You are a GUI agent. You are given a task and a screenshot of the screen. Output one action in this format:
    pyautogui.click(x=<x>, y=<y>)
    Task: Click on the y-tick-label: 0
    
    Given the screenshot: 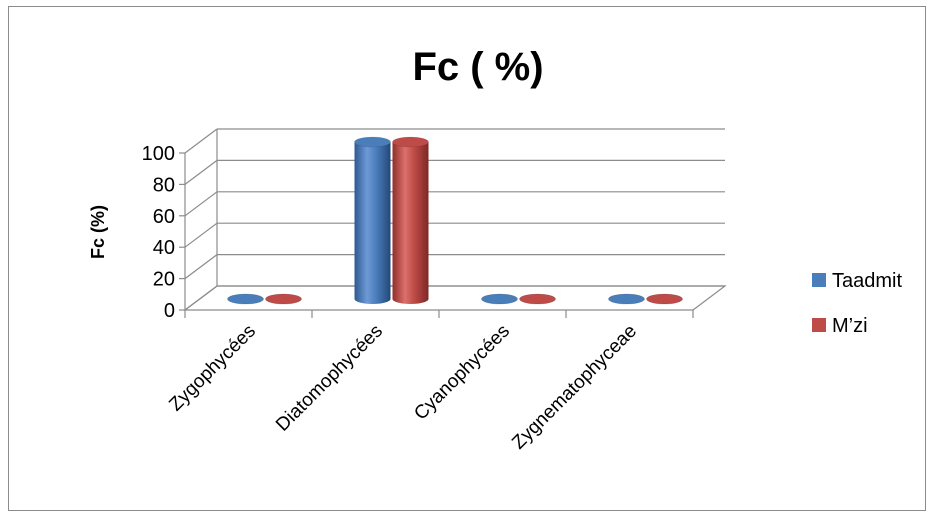 What is the action you would take?
    pyautogui.click(x=169, y=311)
    